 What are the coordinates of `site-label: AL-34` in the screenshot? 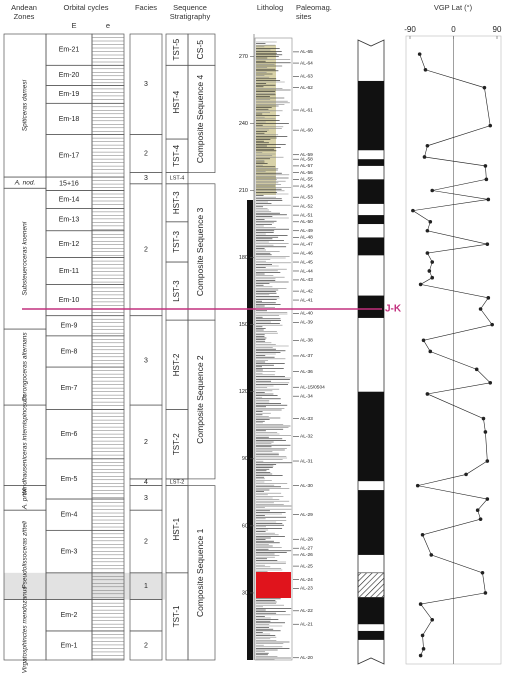 It's located at (306, 396).